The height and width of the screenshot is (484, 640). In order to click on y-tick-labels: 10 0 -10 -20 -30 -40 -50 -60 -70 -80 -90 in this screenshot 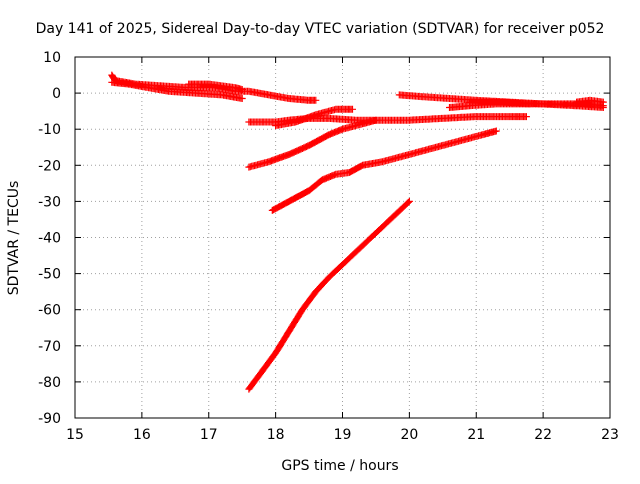, I will do `click(49, 238)`.